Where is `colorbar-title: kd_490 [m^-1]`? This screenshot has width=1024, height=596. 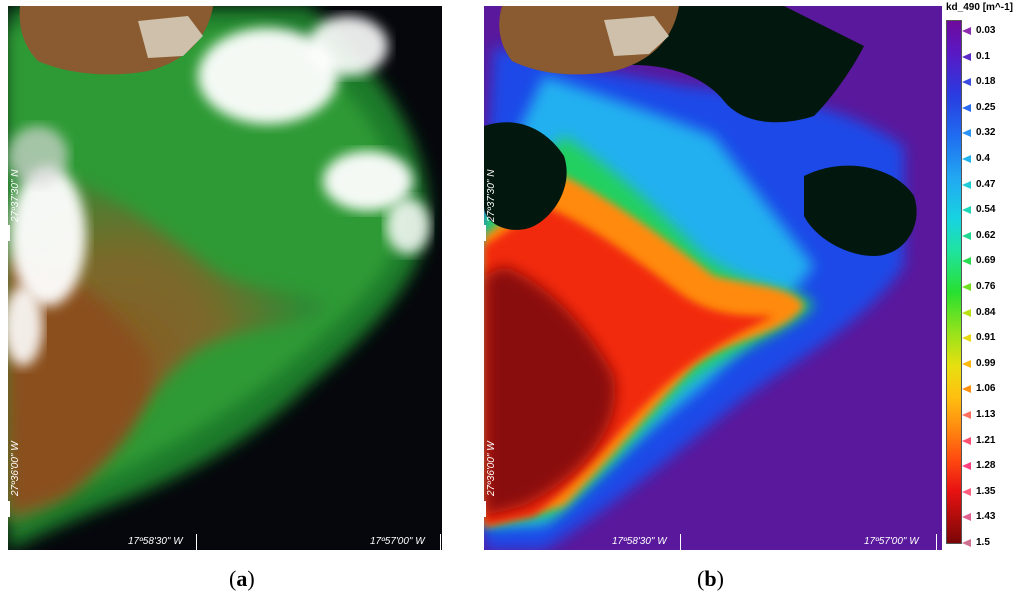
colorbar-title: kd_490 [m^-1] is located at coordinates (979, 7).